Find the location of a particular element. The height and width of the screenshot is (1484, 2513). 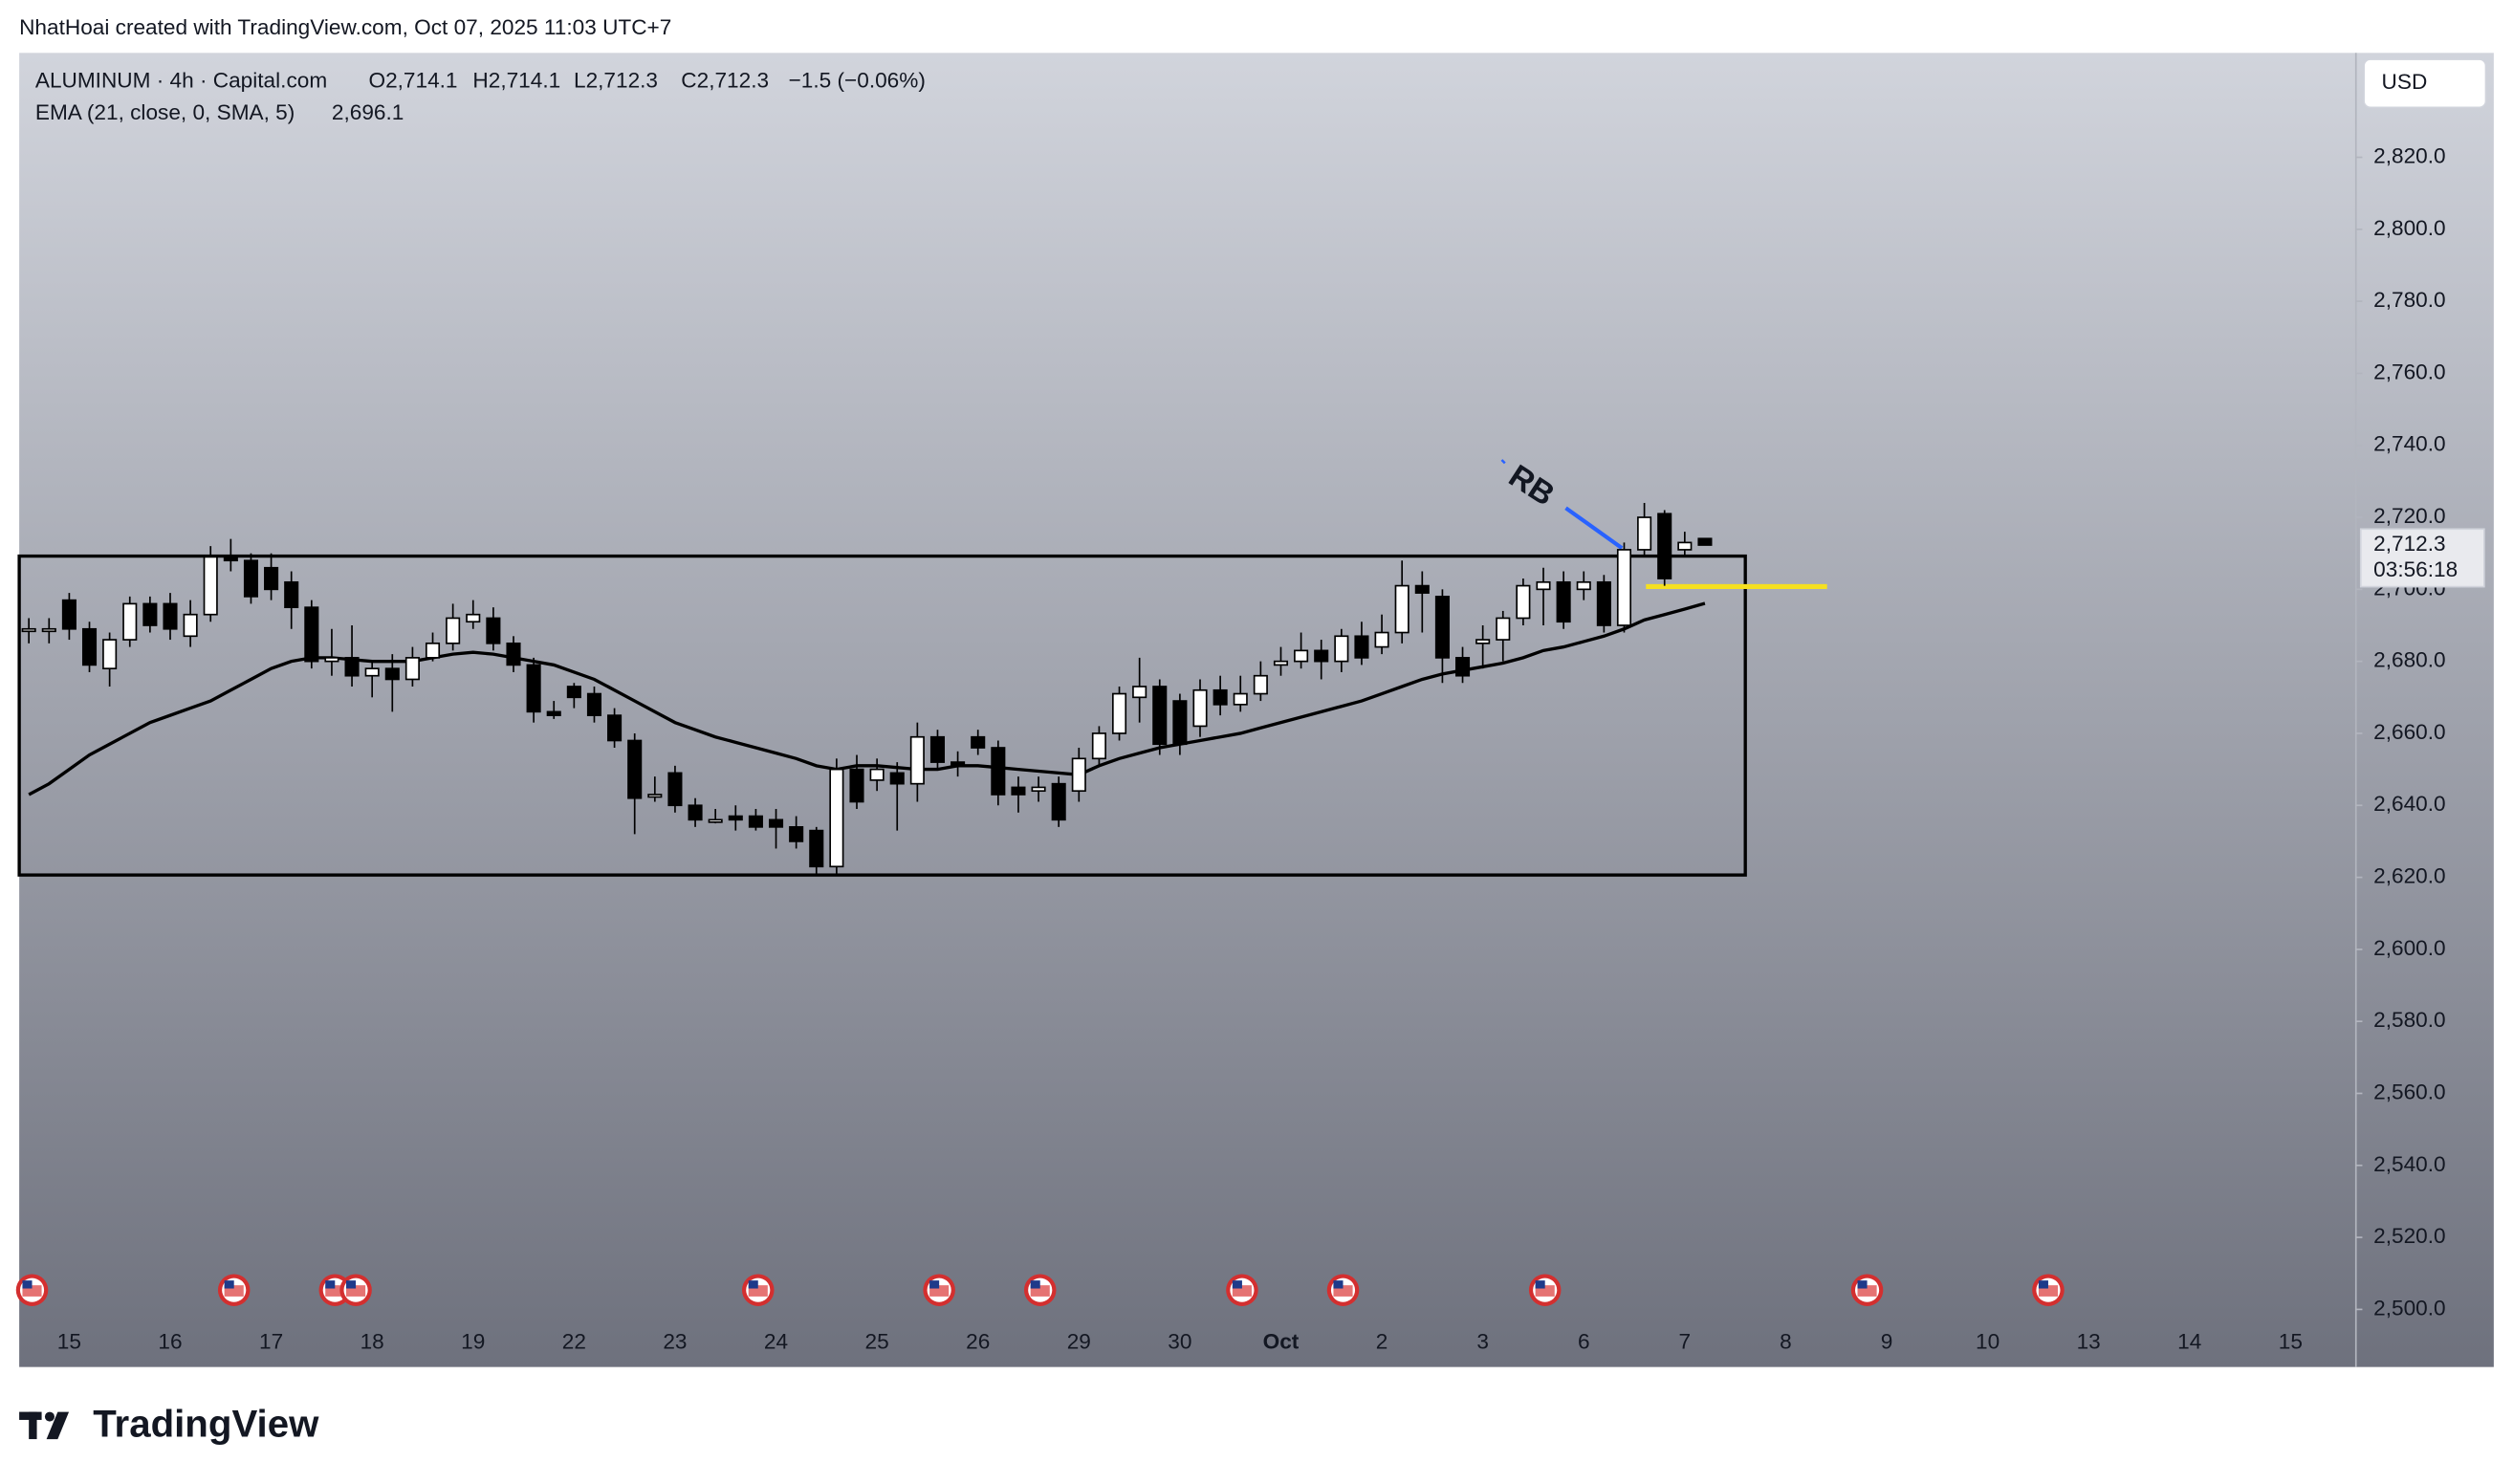

x-tick-label: 18 is located at coordinates (372, 1341).